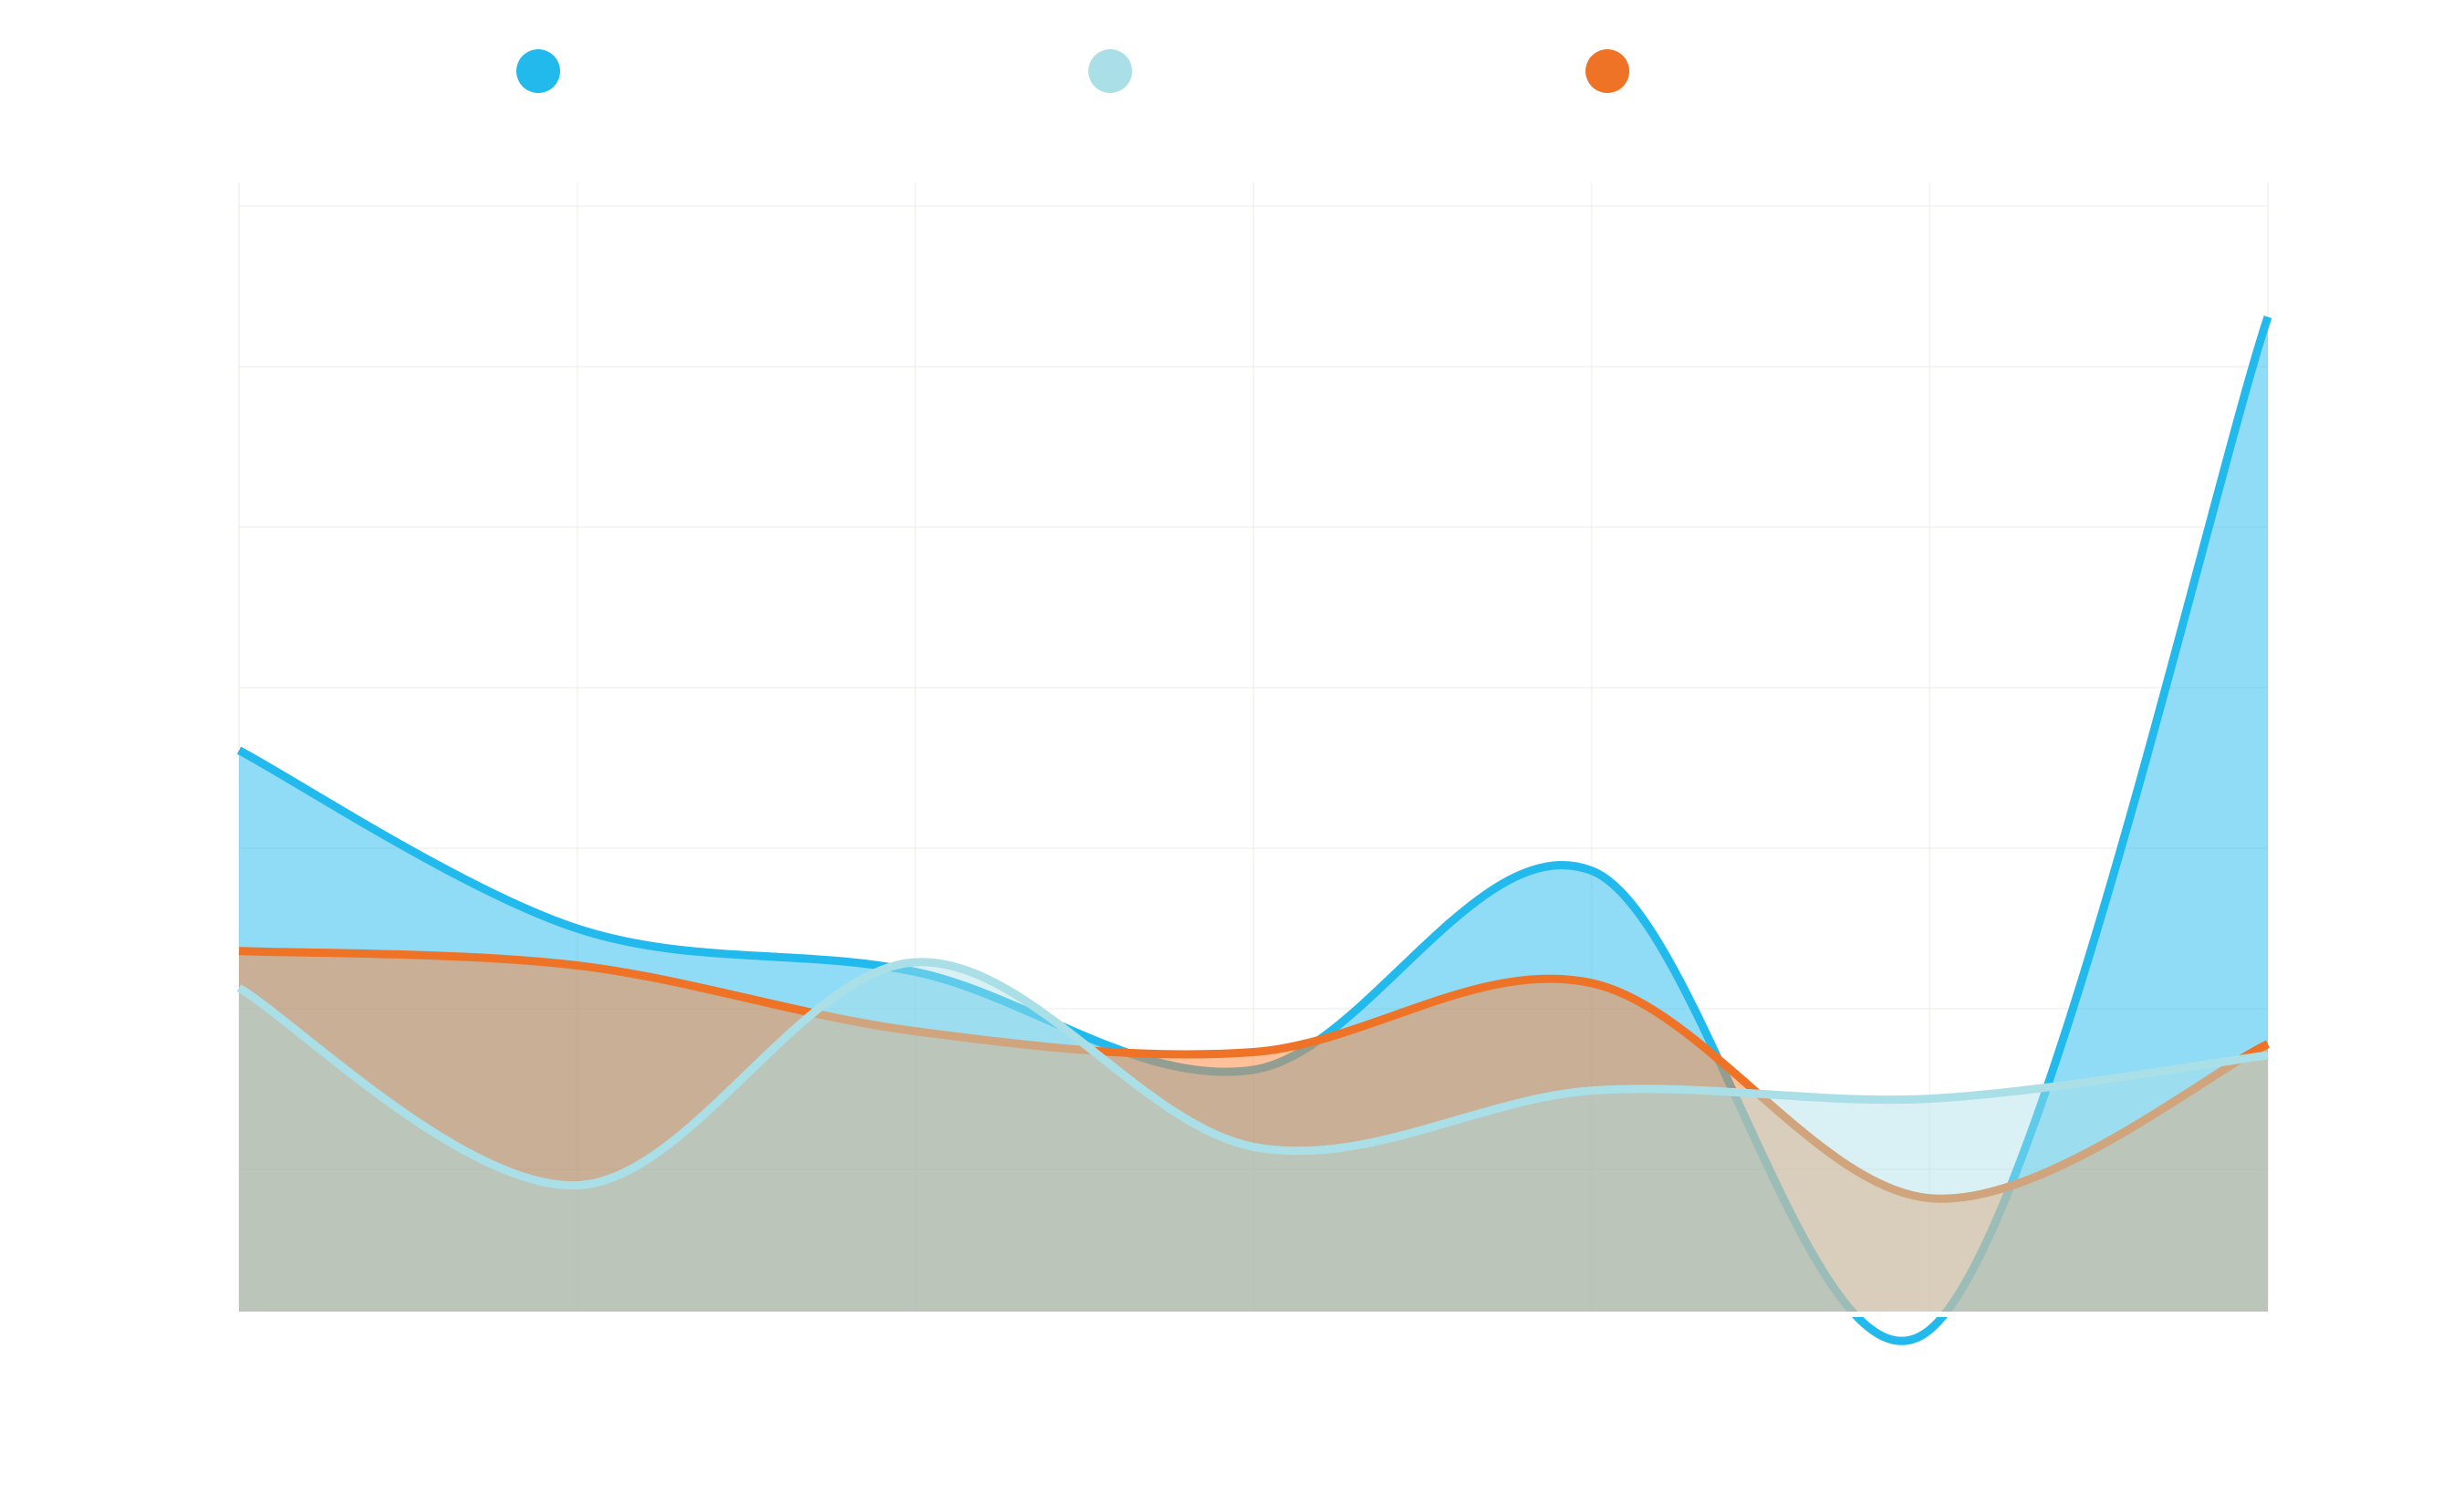  I want to click on legend-dot-light-blue-icon, so click(1110, 71).